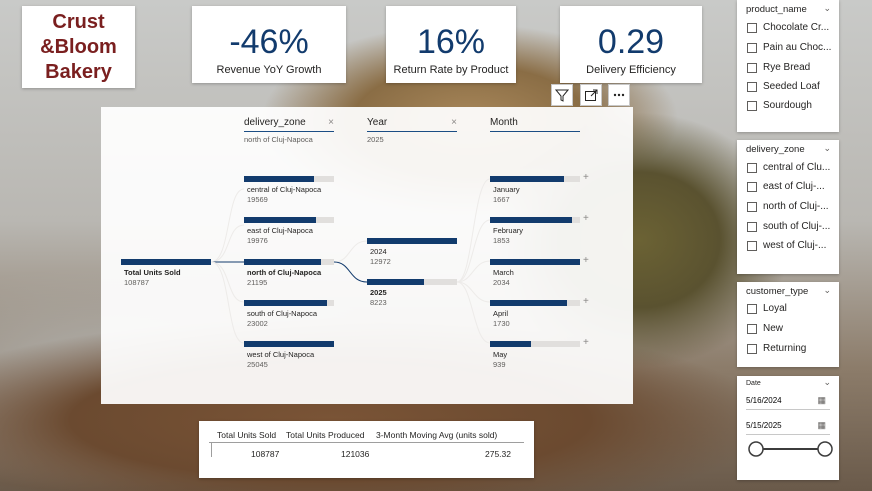  I want to click on slicer-option: Seeded Loaf, so click(791, 86).